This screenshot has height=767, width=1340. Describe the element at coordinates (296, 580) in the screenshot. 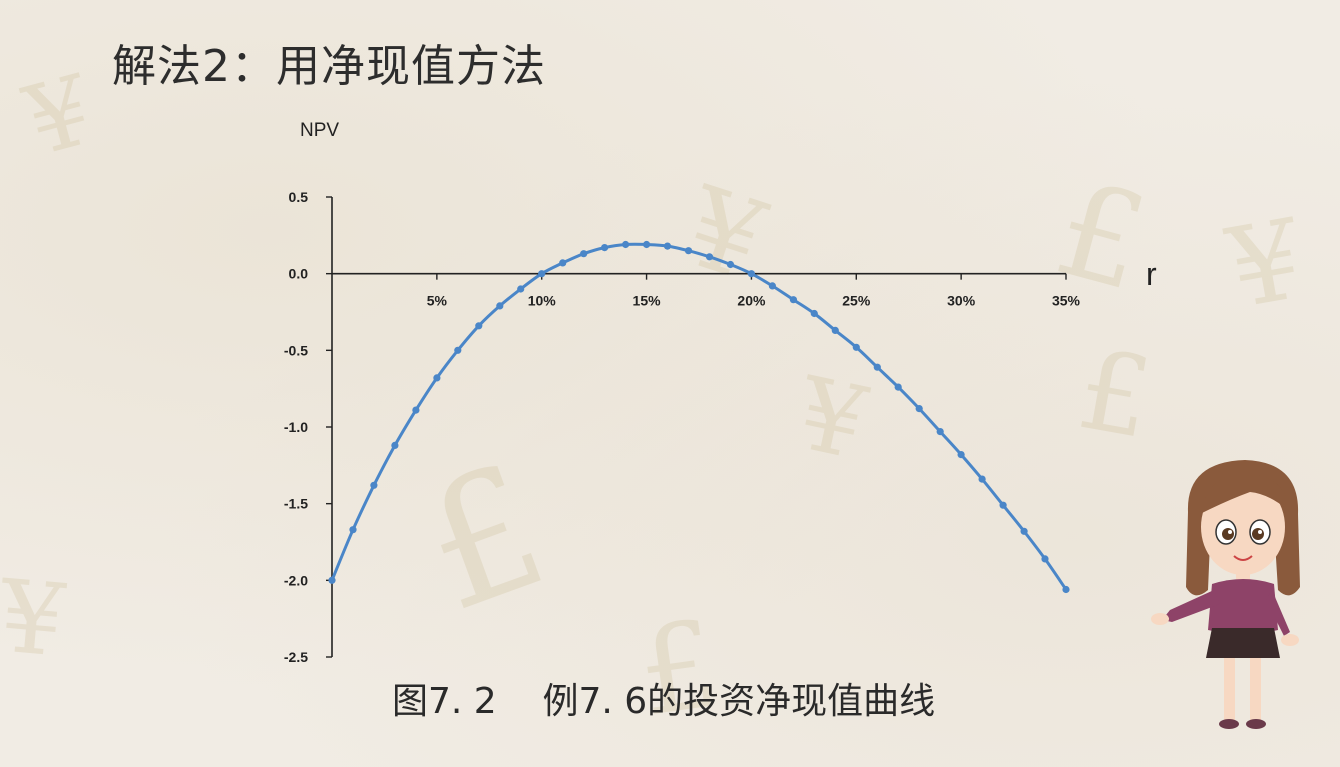

I see `y-tick-label: -2.0` at that location.